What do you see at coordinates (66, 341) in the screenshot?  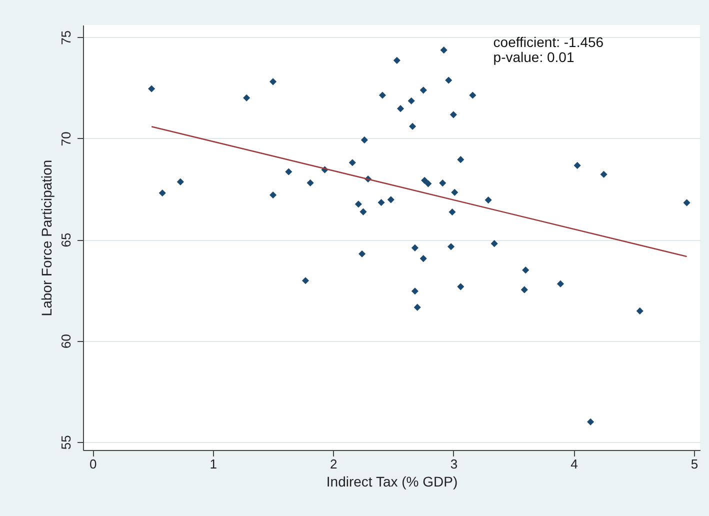 I see `y-tick-label: 60` at bounding box center [66, 341].